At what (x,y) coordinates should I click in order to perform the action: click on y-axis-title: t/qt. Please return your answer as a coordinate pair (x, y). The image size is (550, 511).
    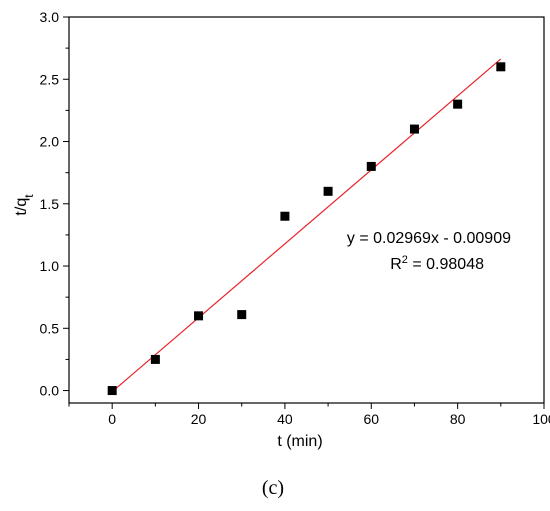
    Looking at the image, I should click on (24, 205).